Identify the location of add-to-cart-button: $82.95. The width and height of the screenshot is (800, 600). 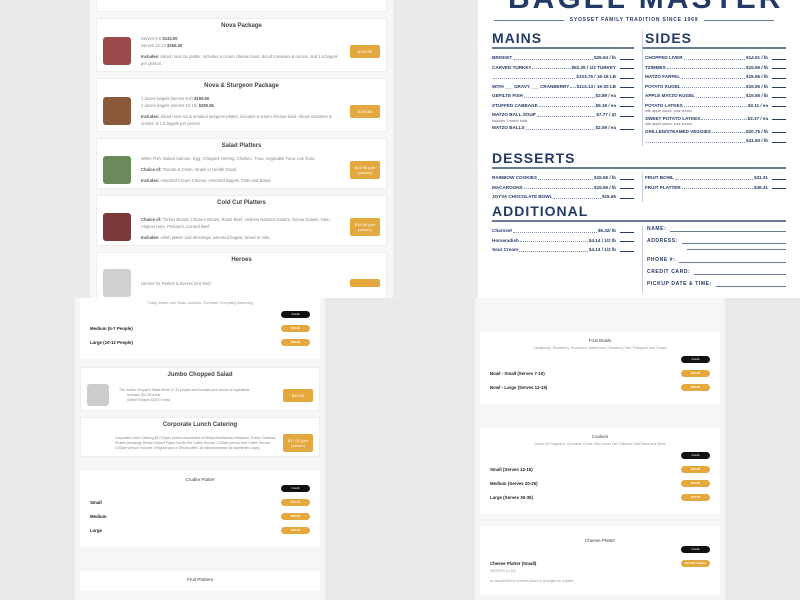
(295, 516).